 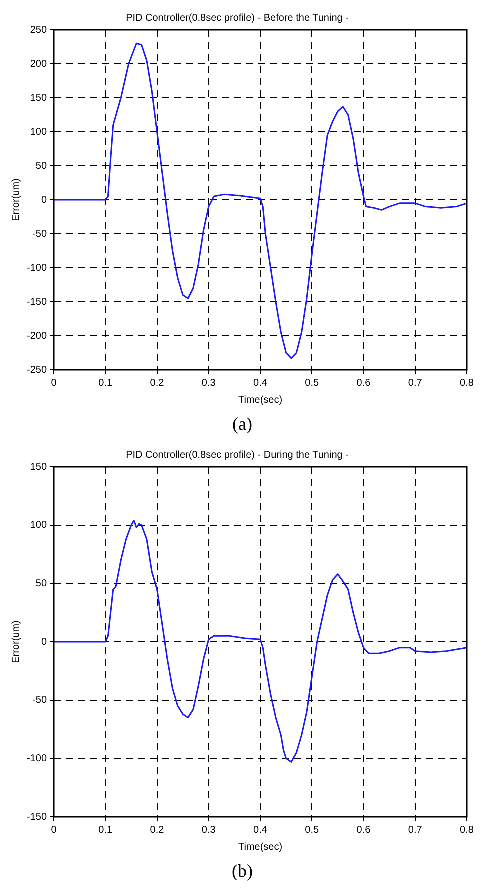 What do you see at coordinates (242, 871) in the screenshot?
I see `text: (b)` at bounding box center [242, 871].